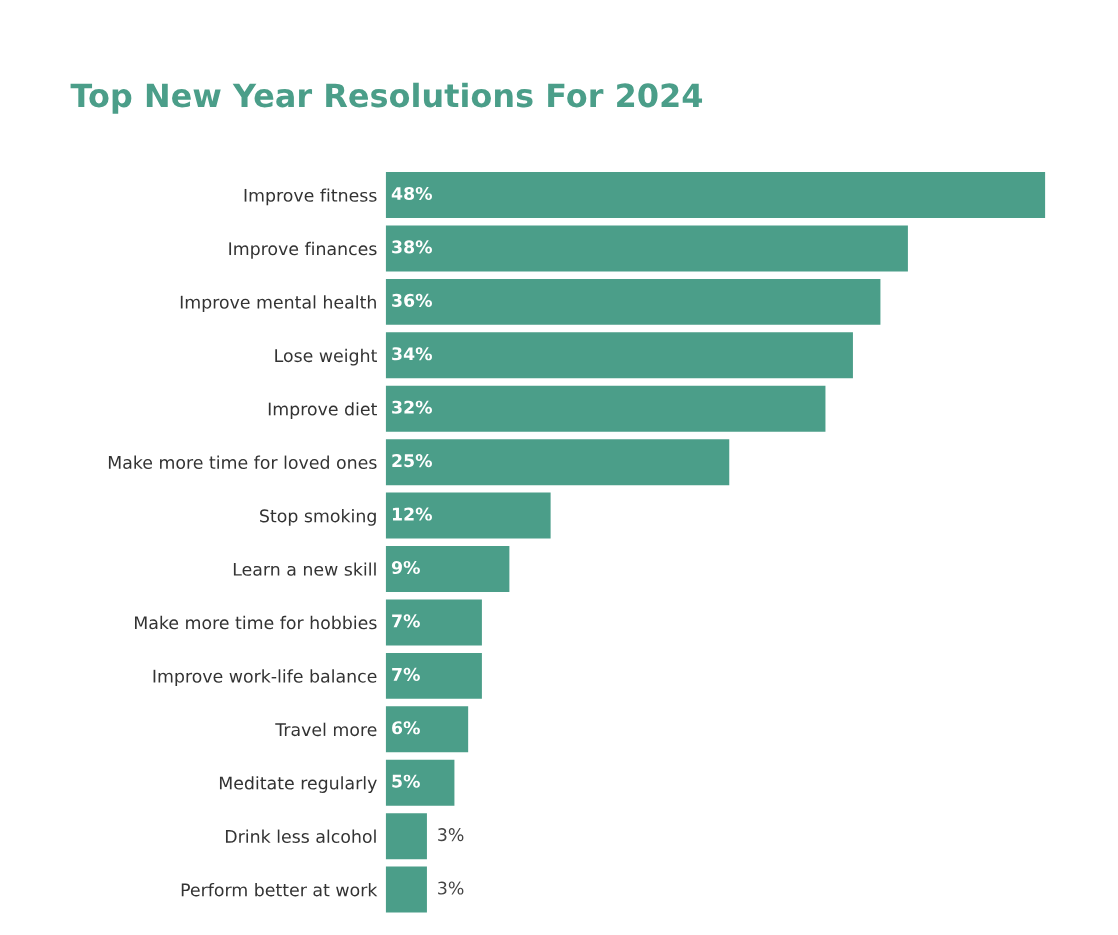 Image resolution: width=1118 pixels, height=935 pixels. I want to click on data-label: 38%, so click(412, 247).